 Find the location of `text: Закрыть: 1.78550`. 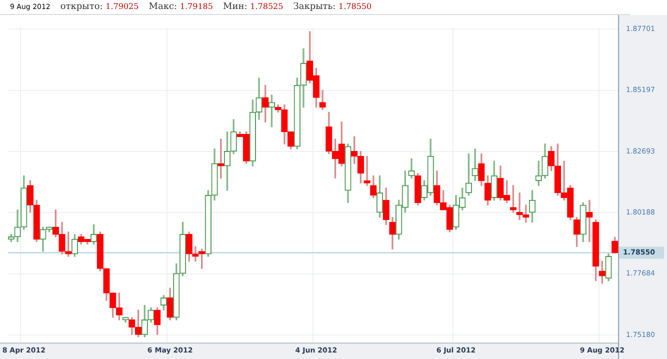

text: Закрыть: 1.78550 is located at coordinates (332, 7).